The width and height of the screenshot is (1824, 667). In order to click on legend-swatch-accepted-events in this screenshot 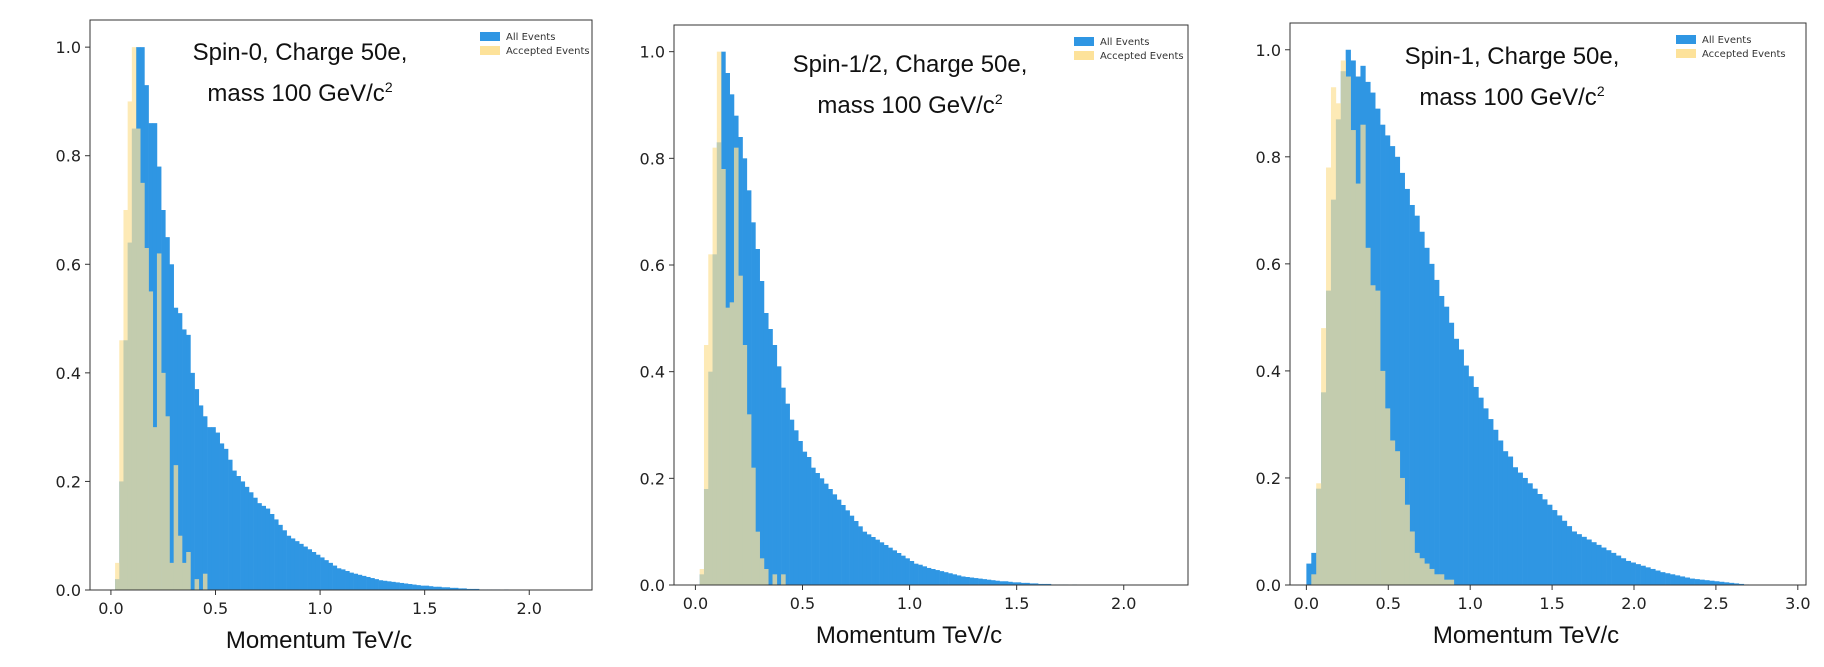, I will do `click(1686, 53)`.